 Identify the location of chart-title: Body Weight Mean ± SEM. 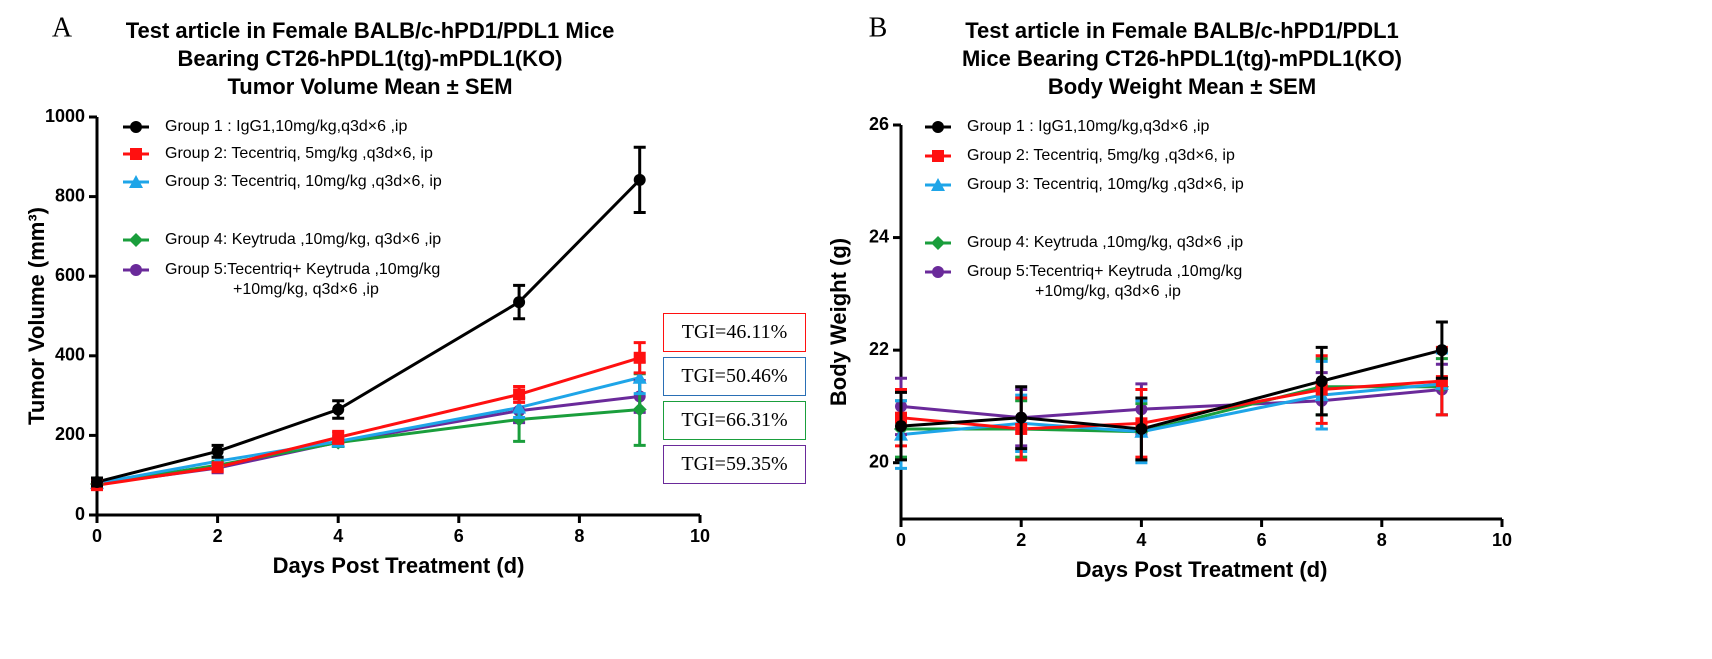
(1182, 86).